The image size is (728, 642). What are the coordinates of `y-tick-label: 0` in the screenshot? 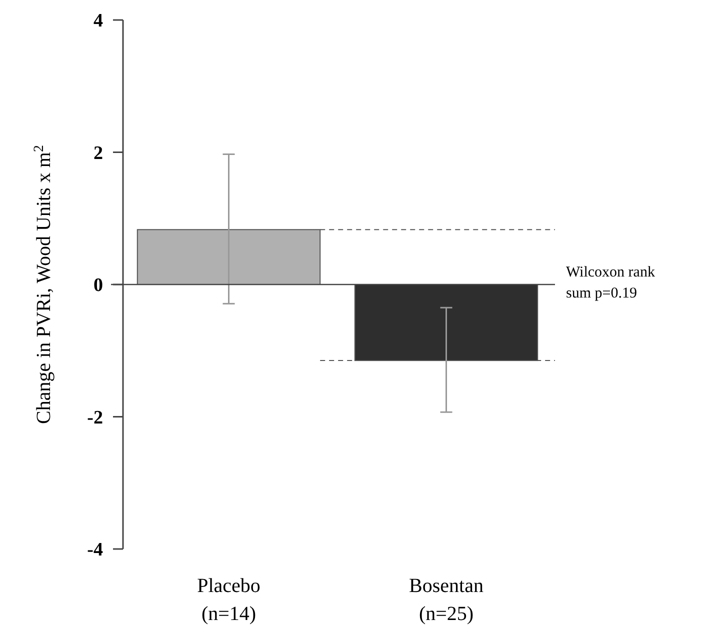 It's located at (98, 285).